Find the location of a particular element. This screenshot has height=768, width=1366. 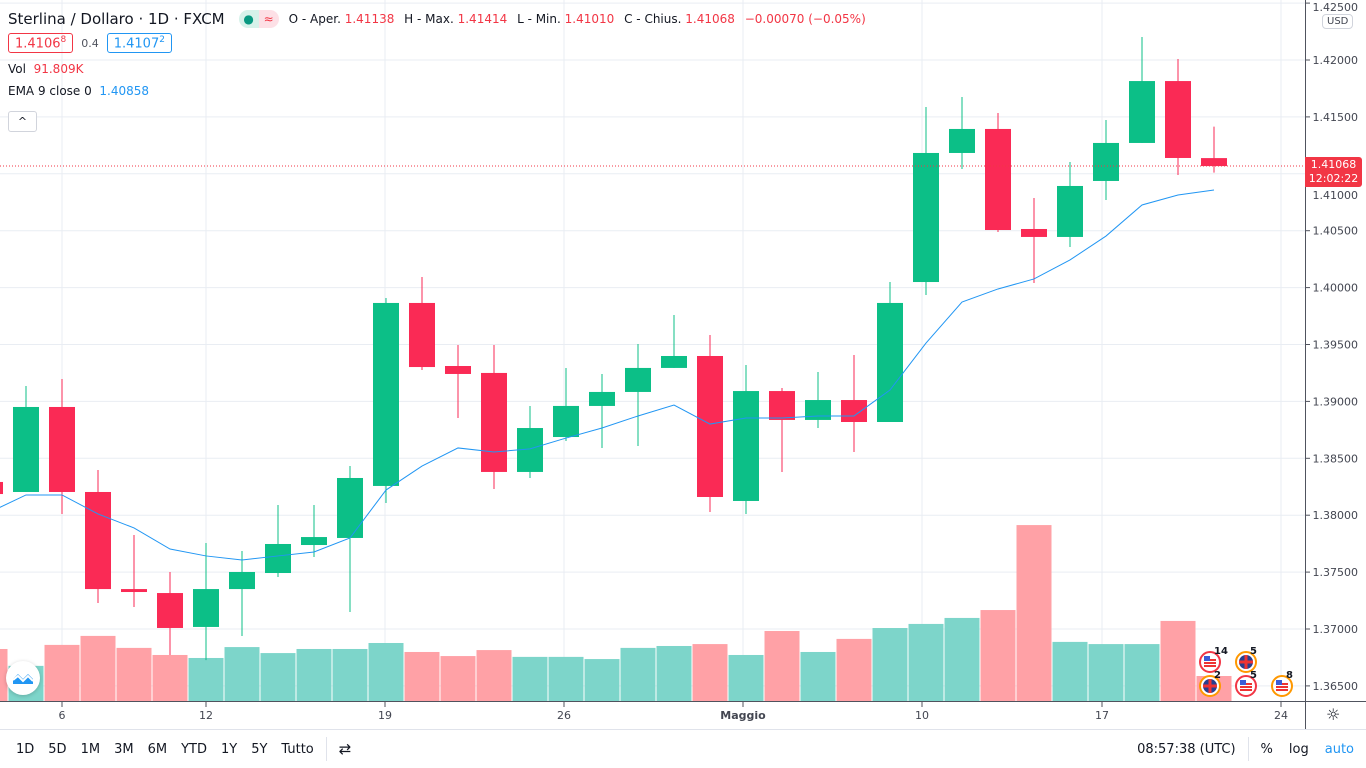

currency-label: USD is located at coordinates (1338, 21).